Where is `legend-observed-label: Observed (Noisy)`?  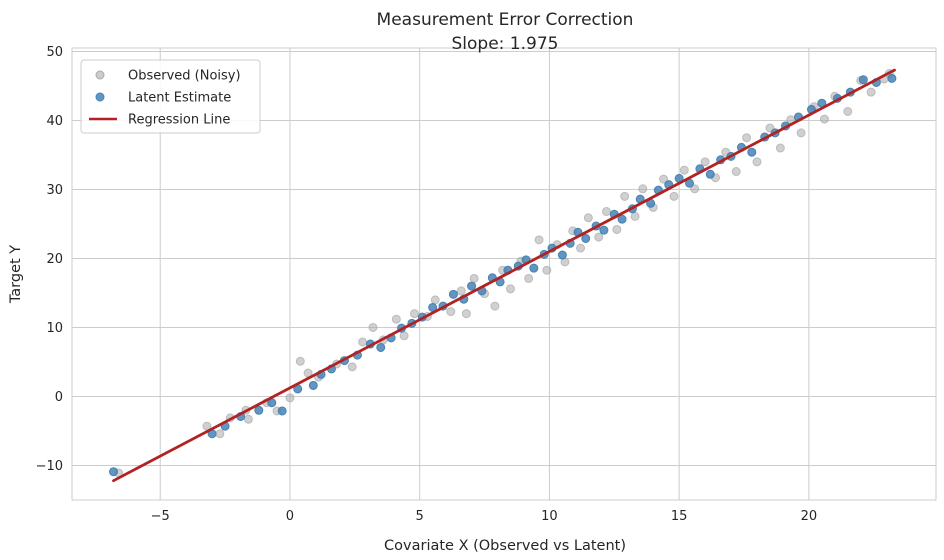 legend-observed-label: Observed (Noisy) is located at coordinates (184, 76).